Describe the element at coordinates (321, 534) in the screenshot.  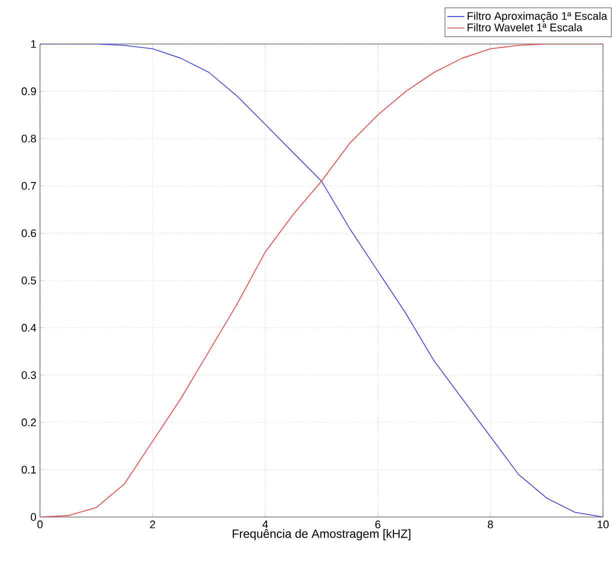
I see `x-axis-title: Frequência de Amostragem [kHZ]` at that location.